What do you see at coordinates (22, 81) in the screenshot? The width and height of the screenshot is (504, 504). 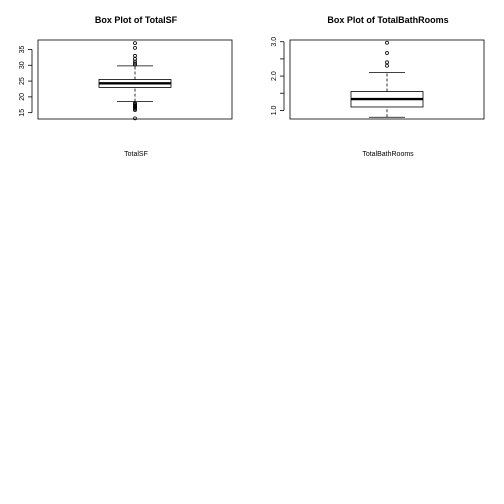 I see `y-tick-label: 25` at bounding box center [22, 81].